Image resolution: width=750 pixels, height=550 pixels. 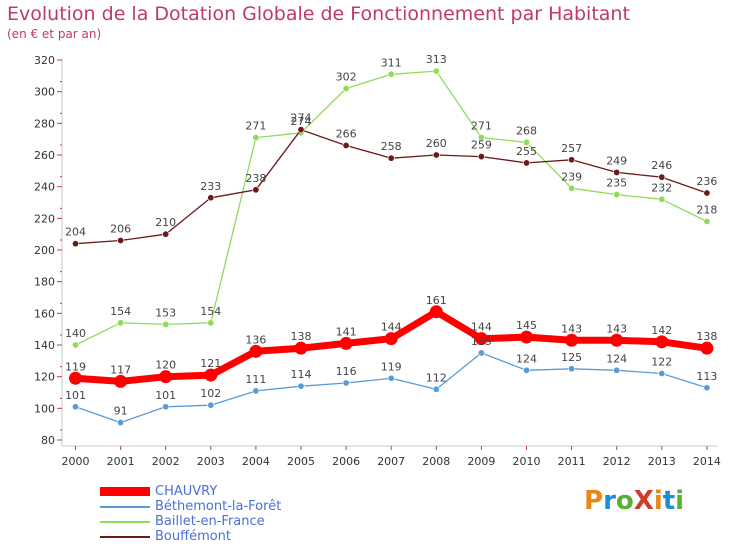 What do you see at coordinates (165, 365) in the screenshot?
I see `data-label: 120` at bounding box center [165, 365].